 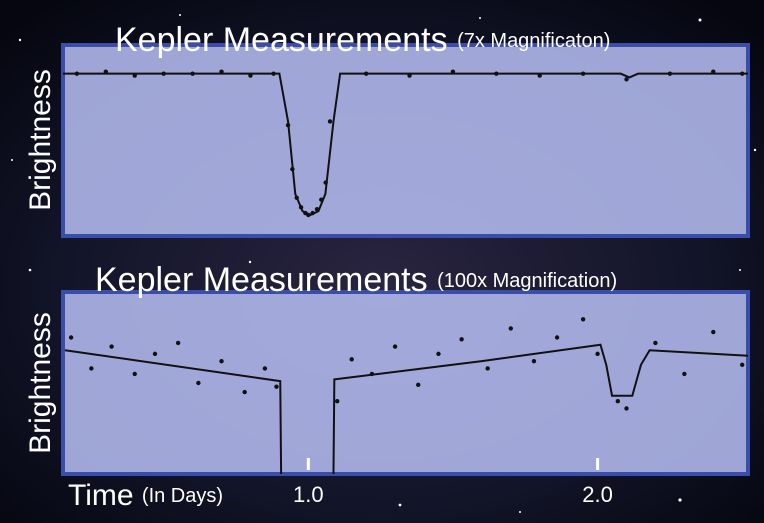 I want to click on panel-title: Kepler Measurements (7x Magnificaton), so click(x=362, y=40).